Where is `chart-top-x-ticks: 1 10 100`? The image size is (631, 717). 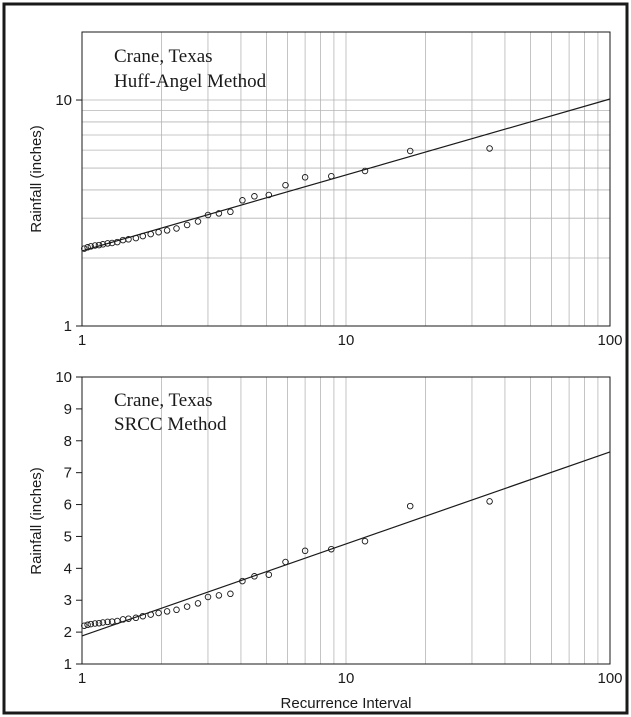 chart-top-x-ticks: 1 10 100 is located at coordinates (350, 340).